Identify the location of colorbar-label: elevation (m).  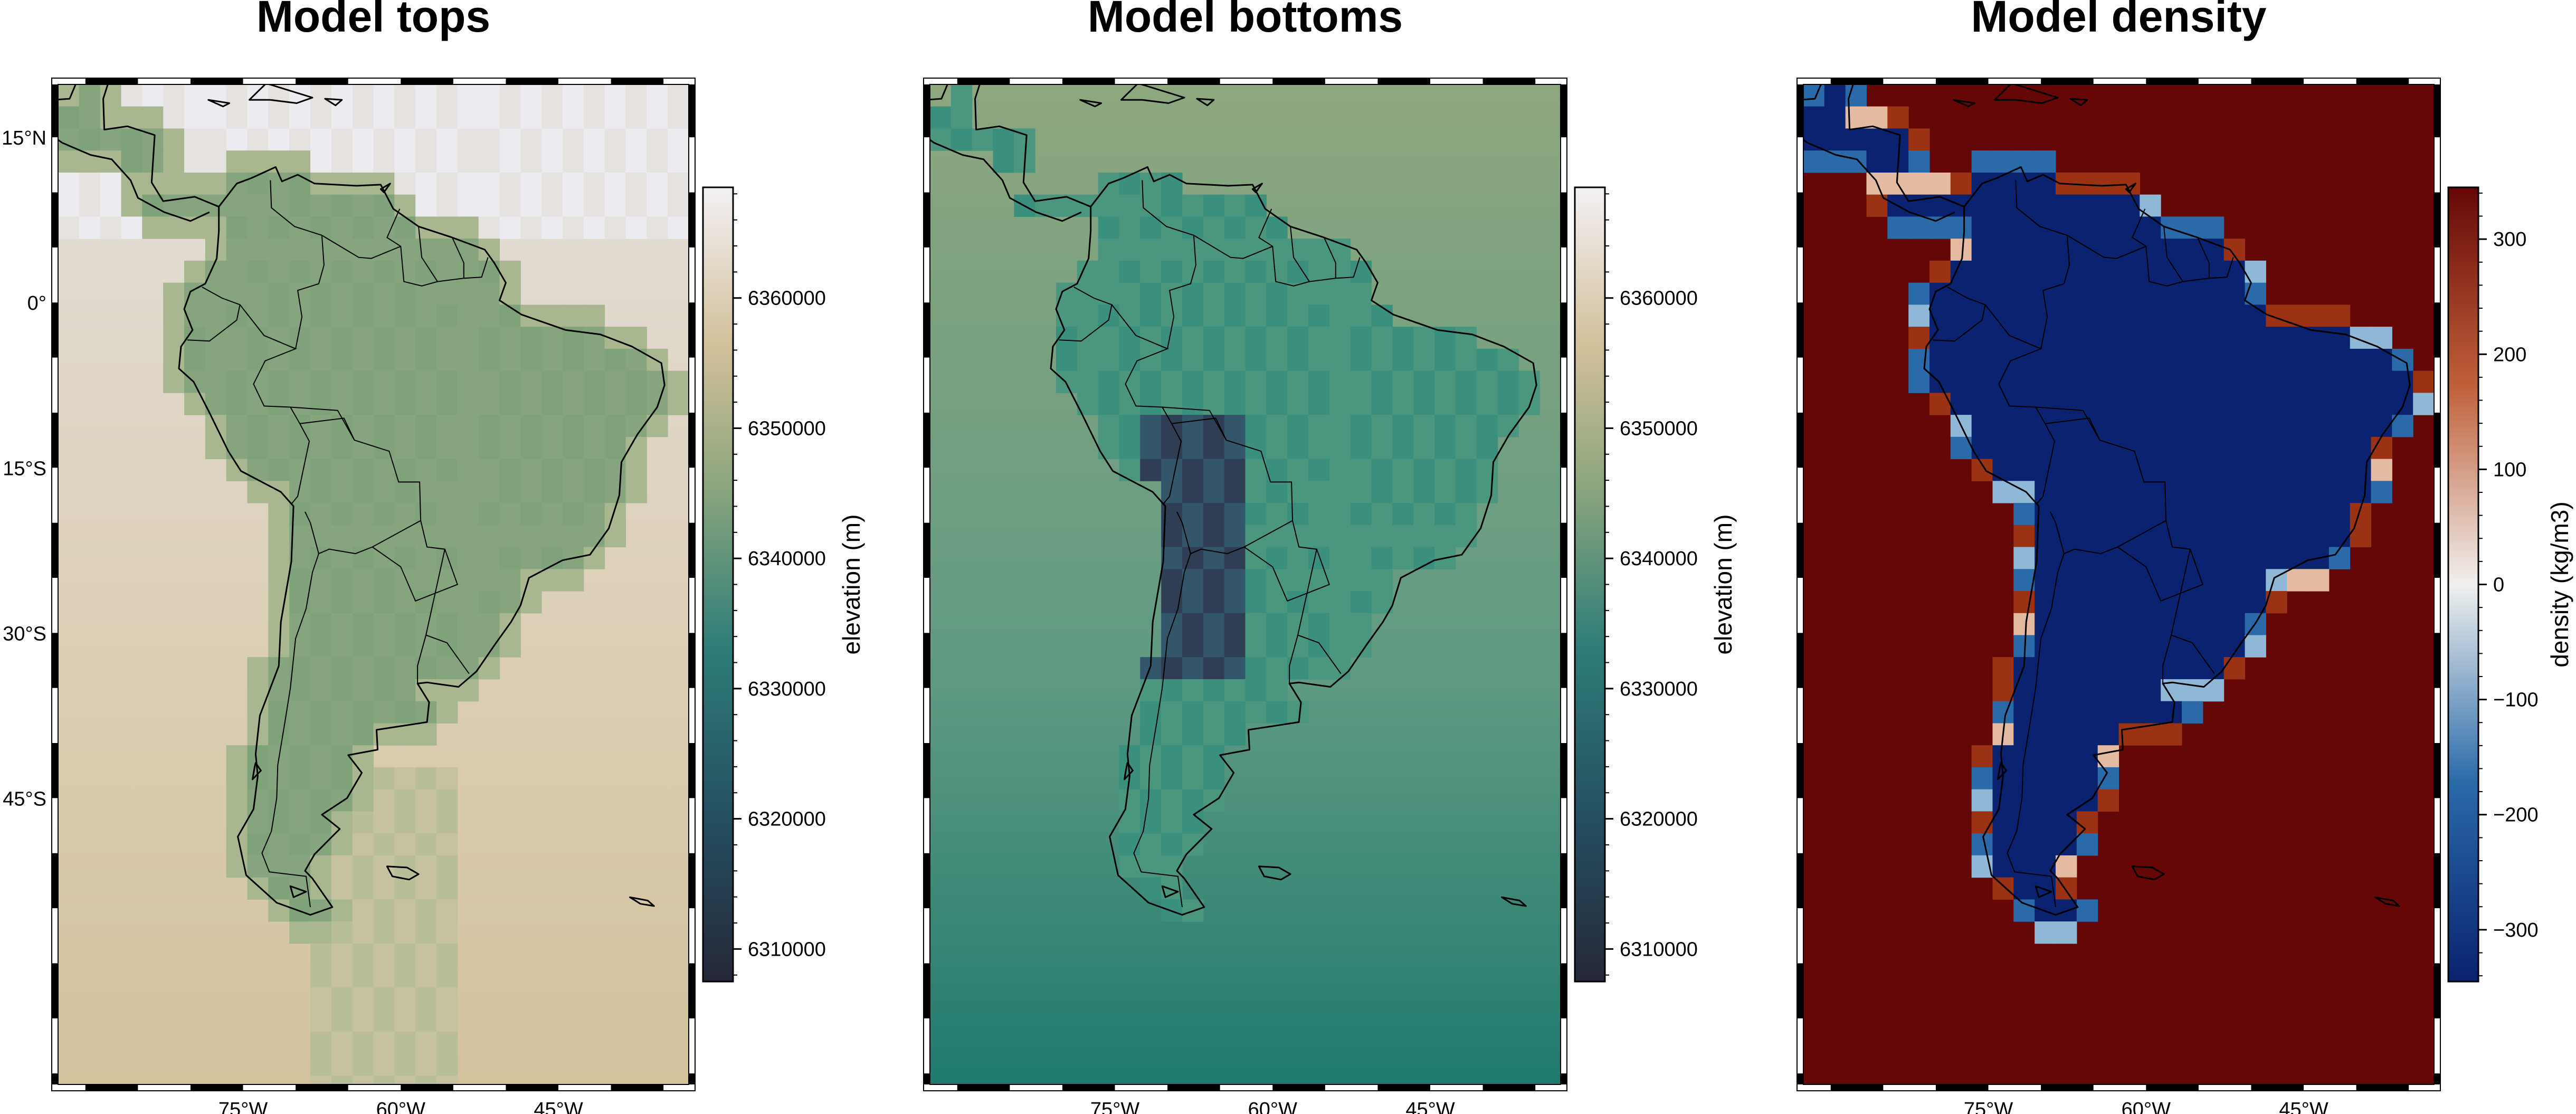
(1723, 585).